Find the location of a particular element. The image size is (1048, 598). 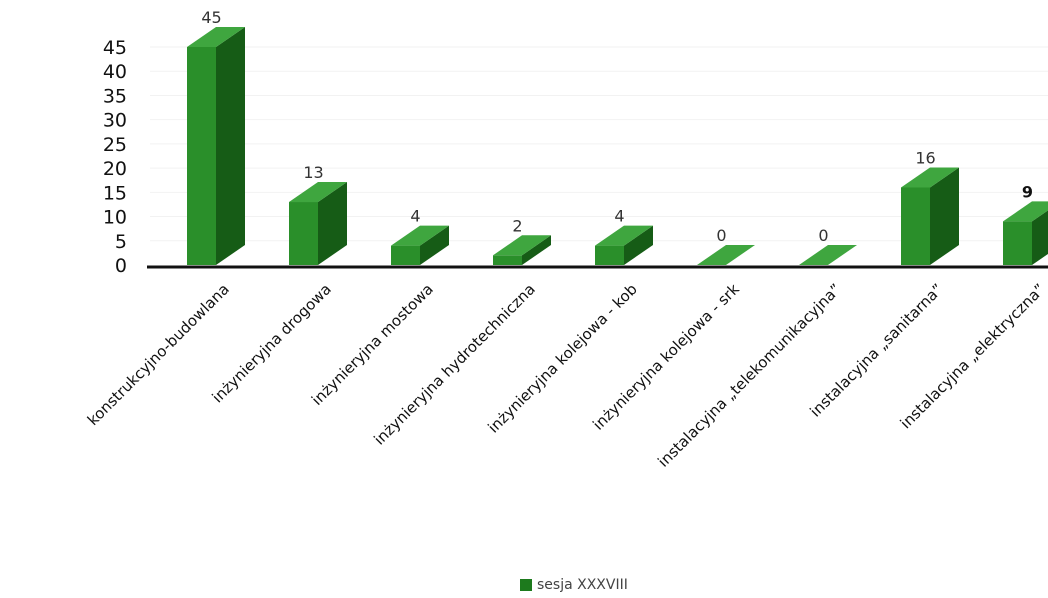

y-tick-label: 25 is located at coordinates (115, 145).